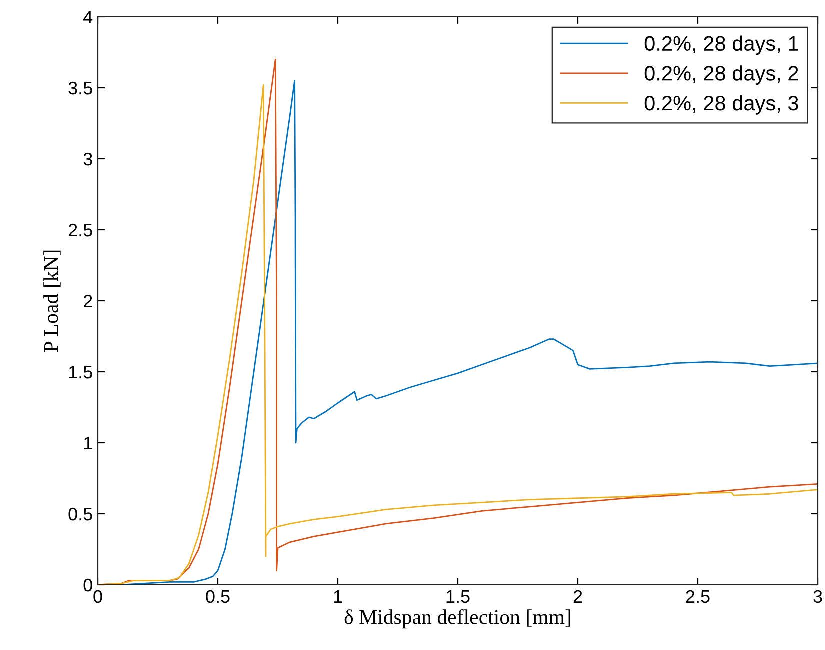  I want to click on y-tick-label: 1, so click(88, 443).